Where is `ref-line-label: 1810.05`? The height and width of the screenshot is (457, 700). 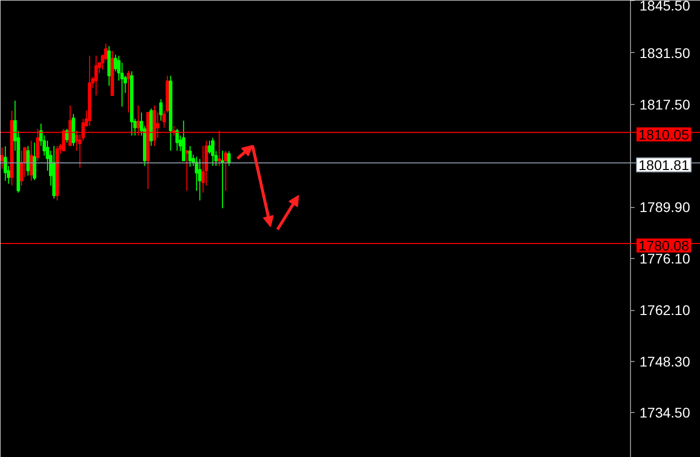 ref-line-label: 1810.05 is located at coordinates (664, 134).